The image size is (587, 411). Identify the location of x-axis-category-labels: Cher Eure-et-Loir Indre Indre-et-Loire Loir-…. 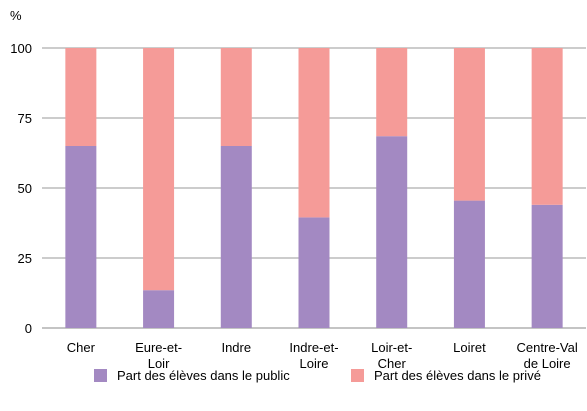
(322, 355).